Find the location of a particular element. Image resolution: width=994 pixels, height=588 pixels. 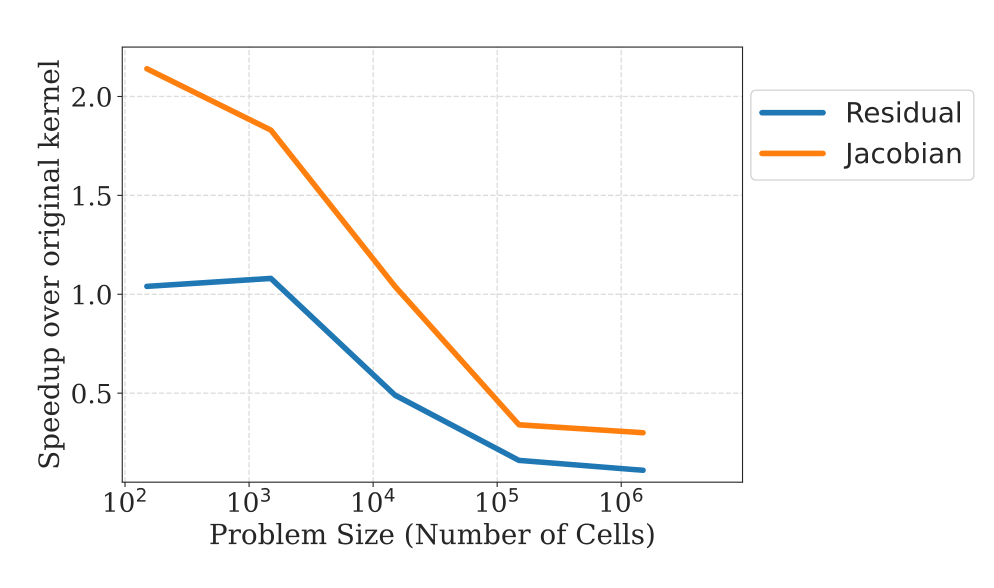

x-tick-label: 10$^{3}$ is located at coordinates (249, 500).